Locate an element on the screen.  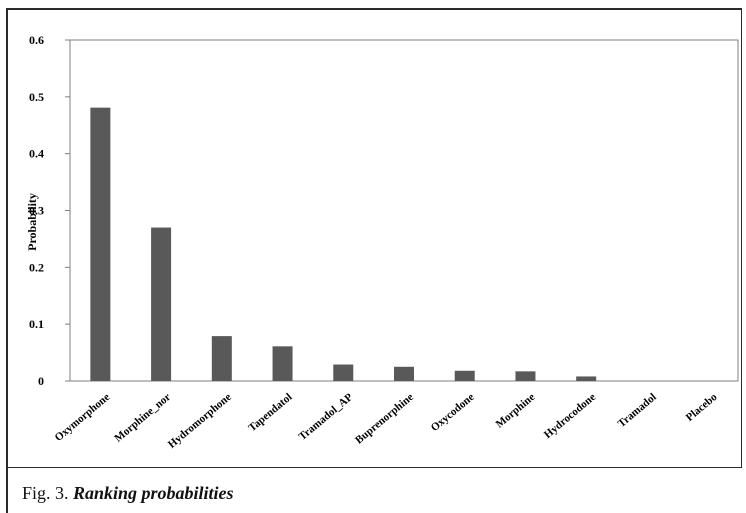
x-tick-label: Tramadol is located at coordinates (637, 410).